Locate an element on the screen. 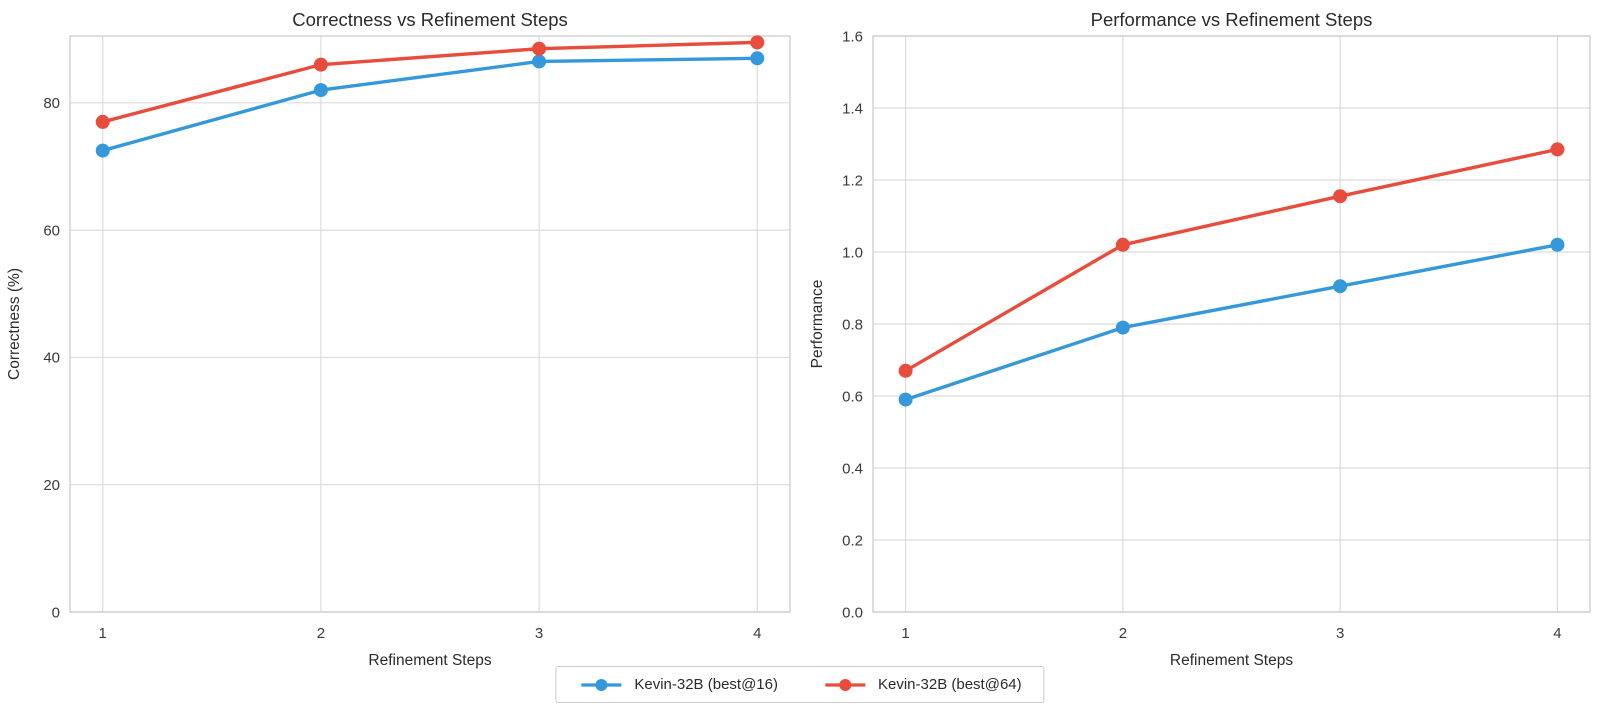  y-tick-label: 0.2 is located at coordinates (852, 540).